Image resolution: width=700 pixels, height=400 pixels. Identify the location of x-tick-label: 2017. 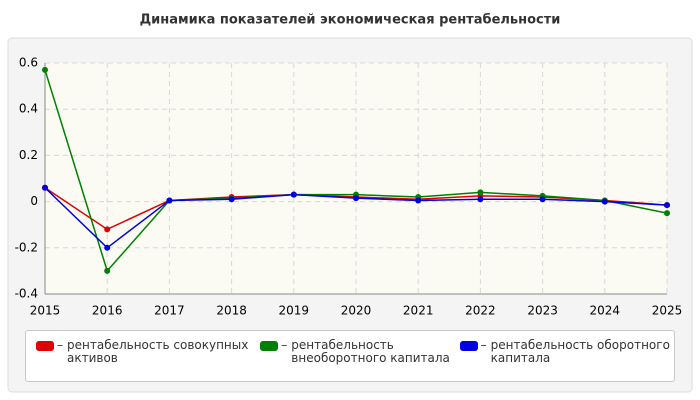
(169, 311).